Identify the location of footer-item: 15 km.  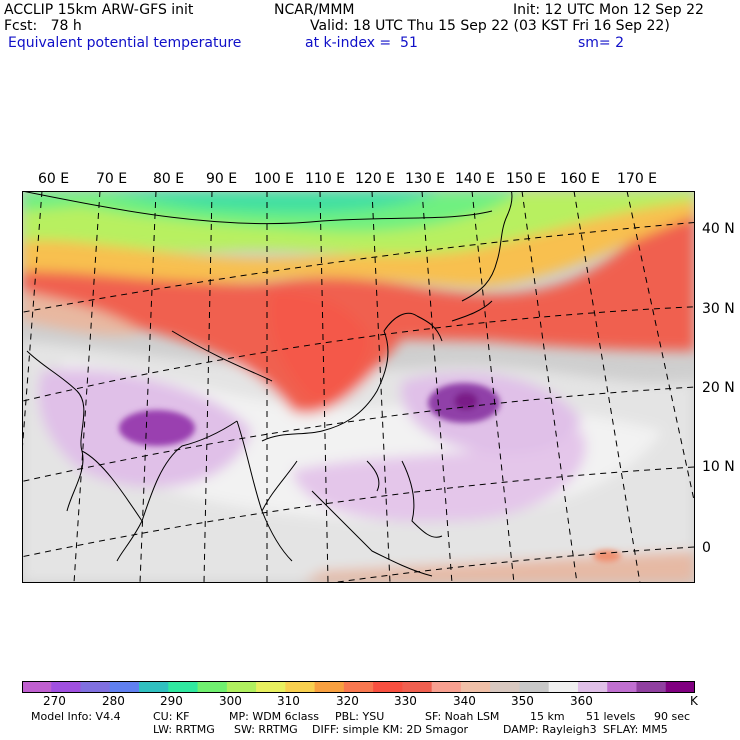
(547, 716).